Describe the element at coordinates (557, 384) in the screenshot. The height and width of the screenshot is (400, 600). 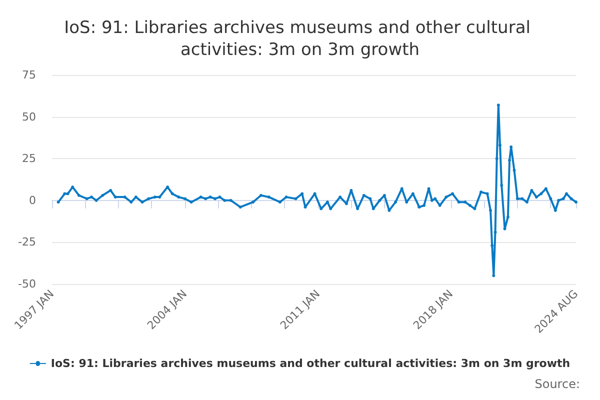
I see `source-note: Source:` at that location.